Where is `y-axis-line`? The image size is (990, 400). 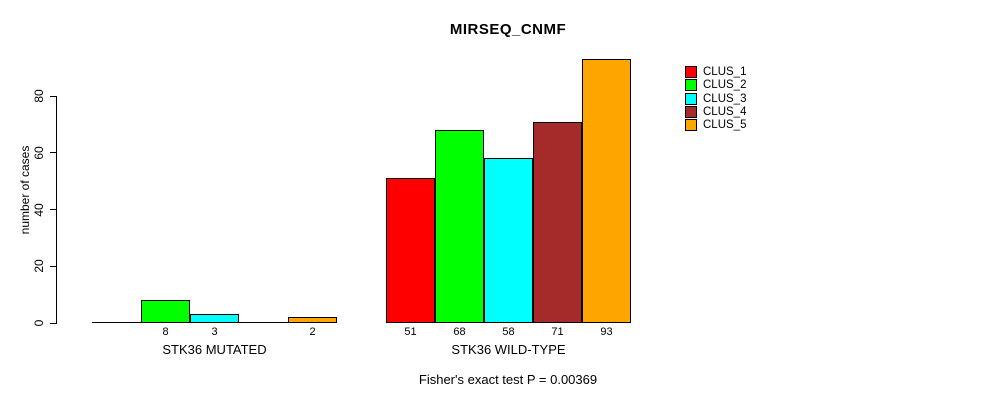 y-axis-line is located at coordinates (56, 210).